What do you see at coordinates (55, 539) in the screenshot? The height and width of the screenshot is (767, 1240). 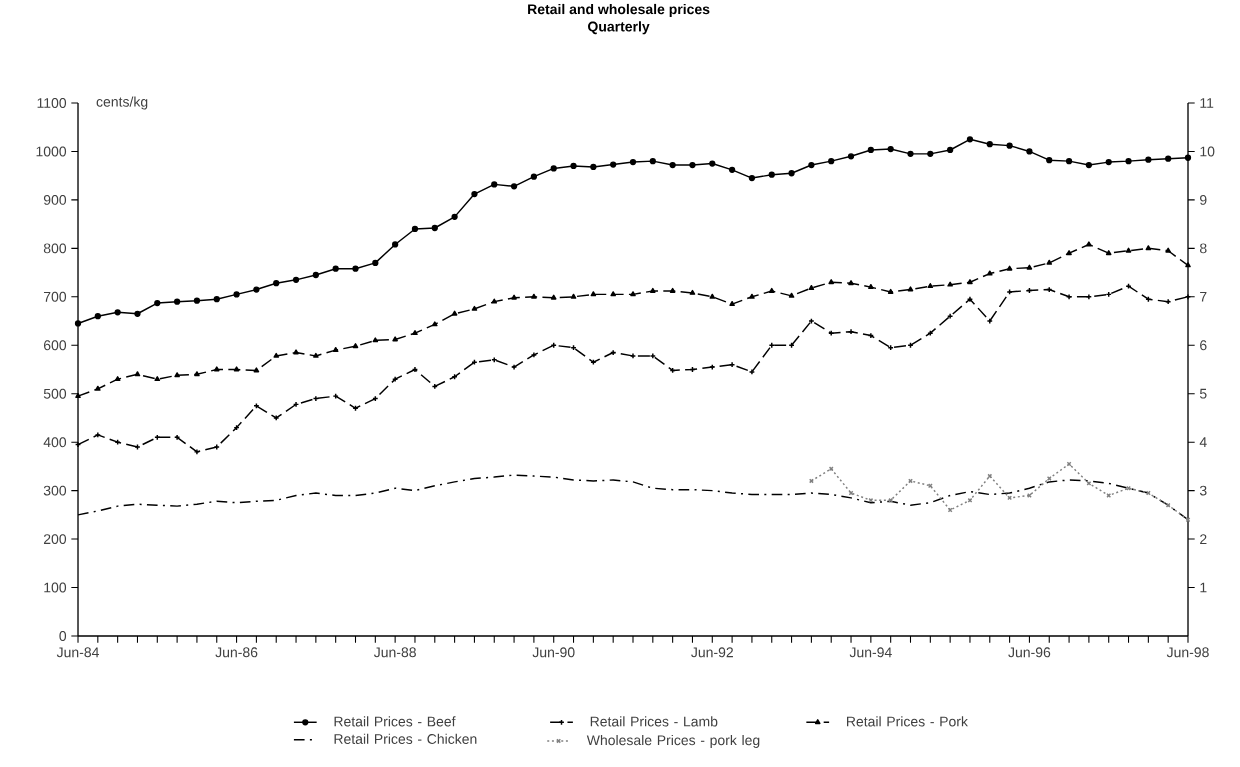 I see `y-tick-label: 200` at bounding box center [55, 539].